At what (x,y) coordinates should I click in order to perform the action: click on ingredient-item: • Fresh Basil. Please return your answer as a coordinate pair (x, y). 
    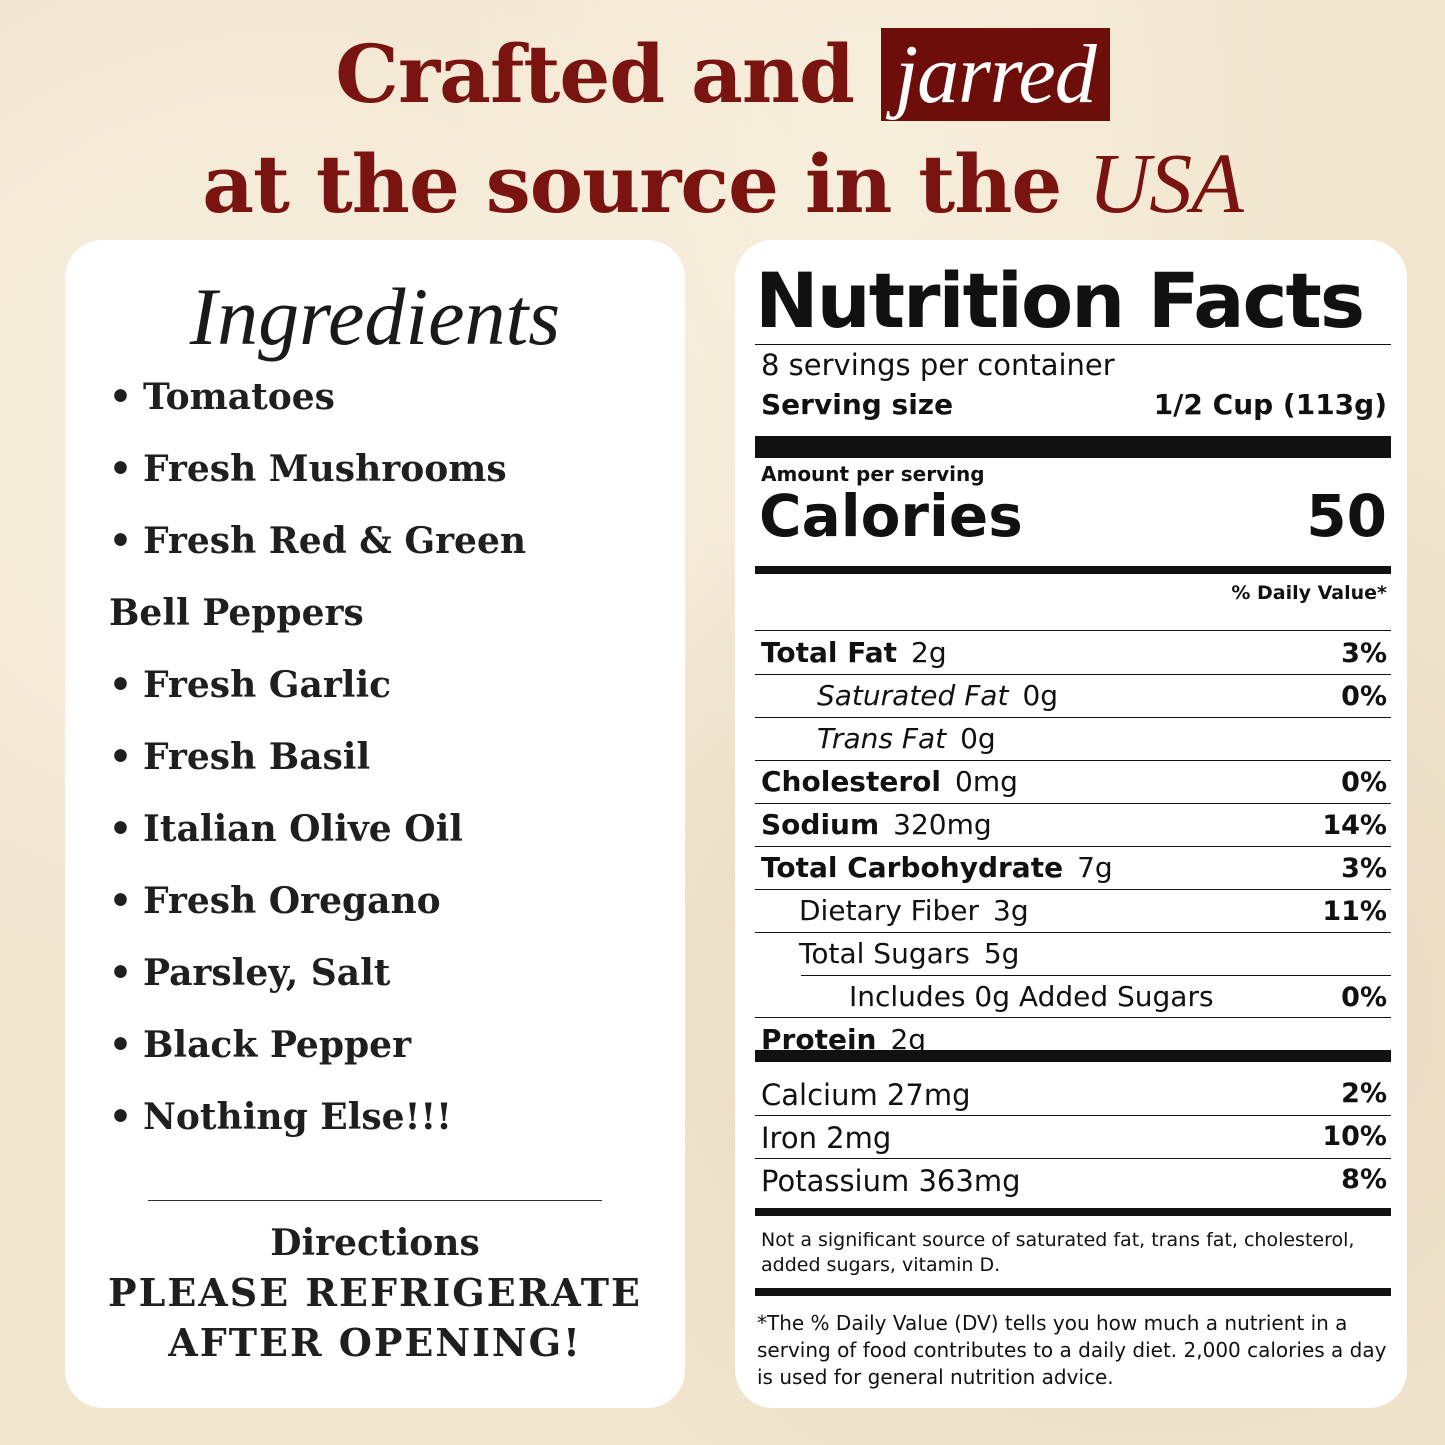
    Looking at the image, I should click on (239, 757).